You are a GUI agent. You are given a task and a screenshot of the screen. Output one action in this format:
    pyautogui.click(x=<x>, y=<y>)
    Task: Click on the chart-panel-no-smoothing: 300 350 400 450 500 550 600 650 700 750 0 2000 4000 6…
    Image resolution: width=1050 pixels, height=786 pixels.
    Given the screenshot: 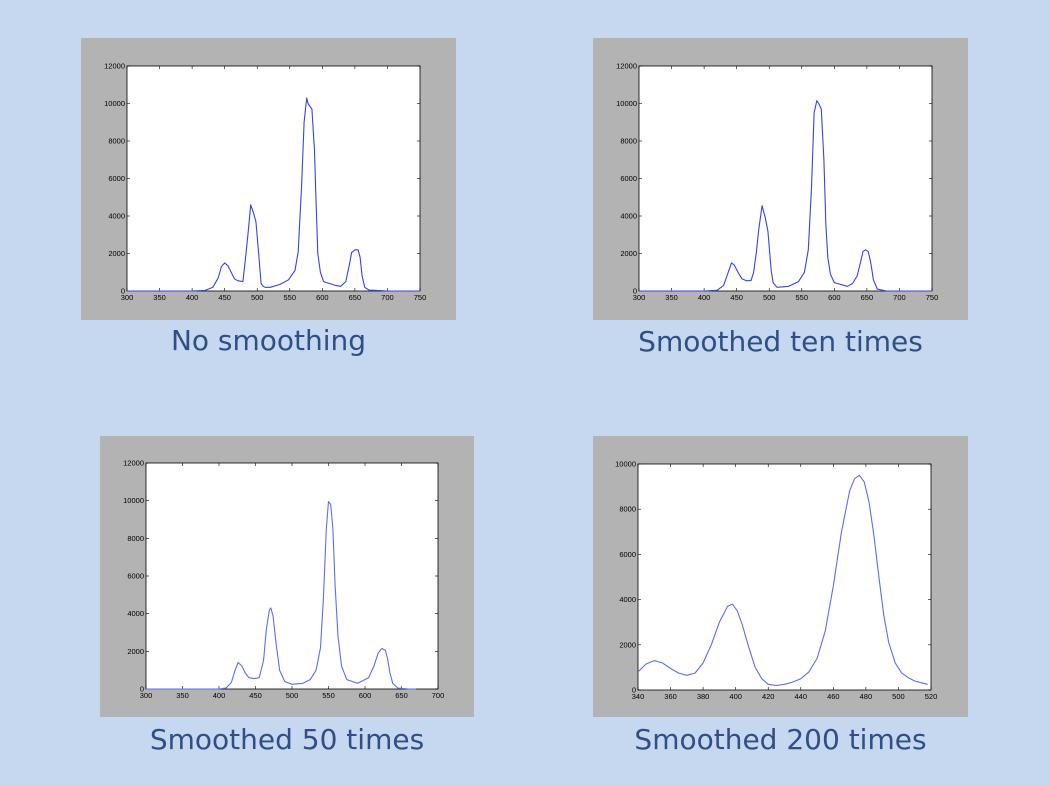 What is the action you would take?
    pyautogui.click(x=268, y=179)
    